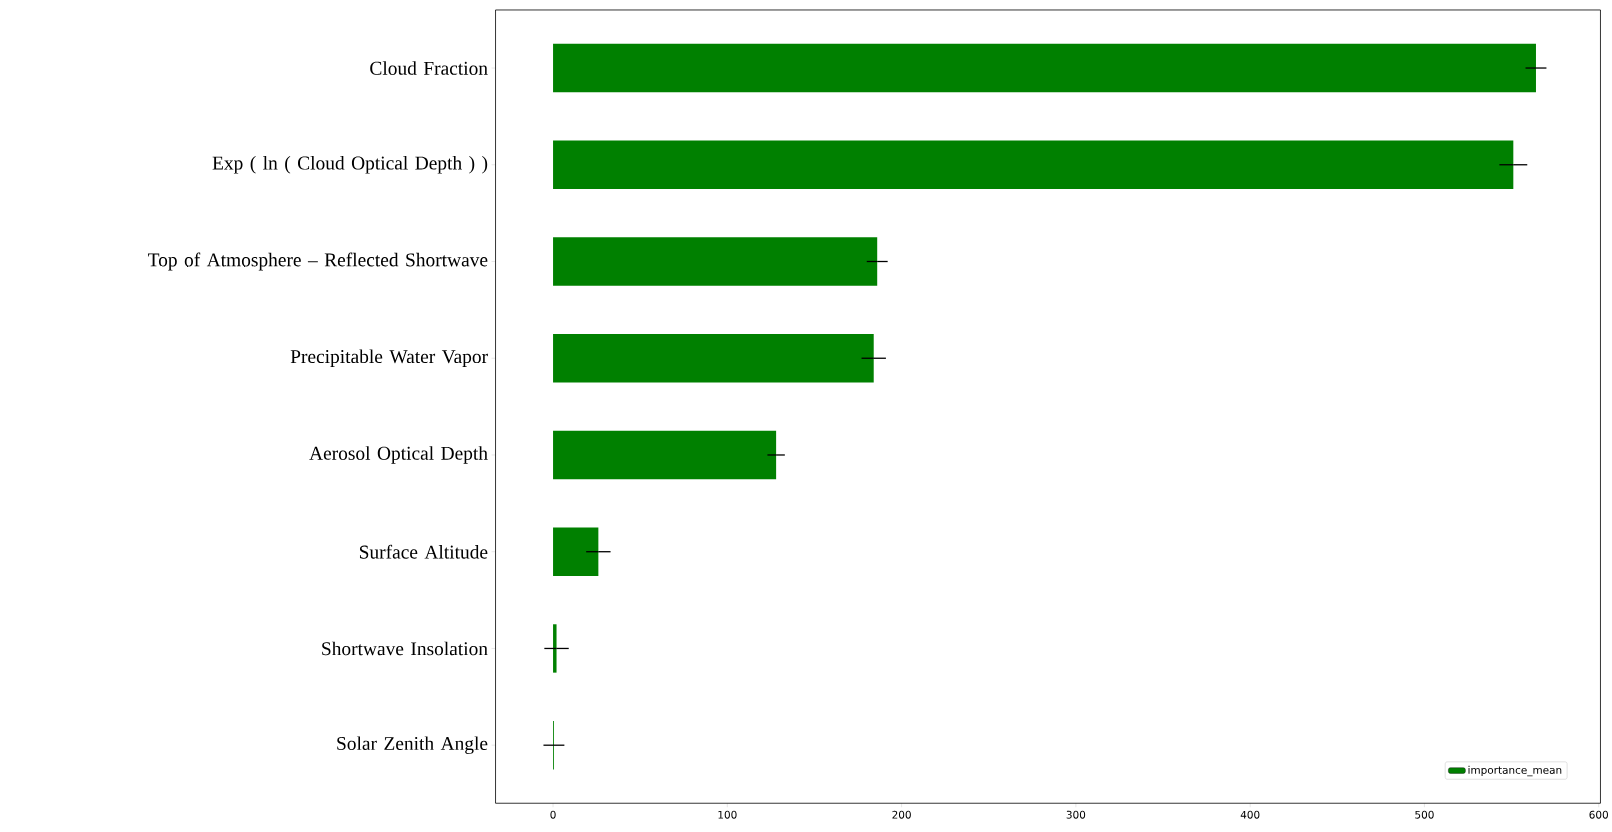 The width and height of the screenshot is (1612, 832). I want to click on y-tick-label: Cloud Fraction, so click(429, 68).